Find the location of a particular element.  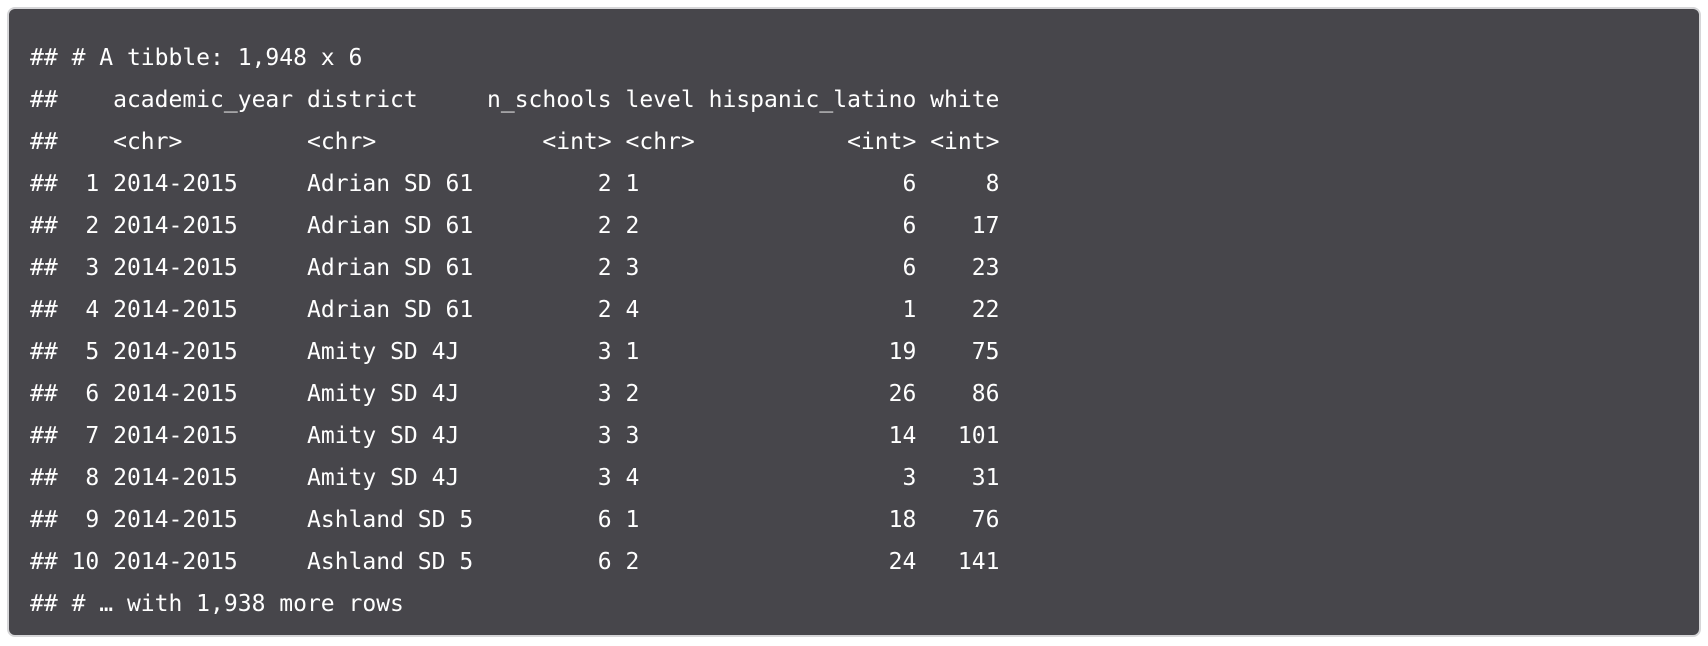

row-index: 2 is located at coordinates (85, 226).